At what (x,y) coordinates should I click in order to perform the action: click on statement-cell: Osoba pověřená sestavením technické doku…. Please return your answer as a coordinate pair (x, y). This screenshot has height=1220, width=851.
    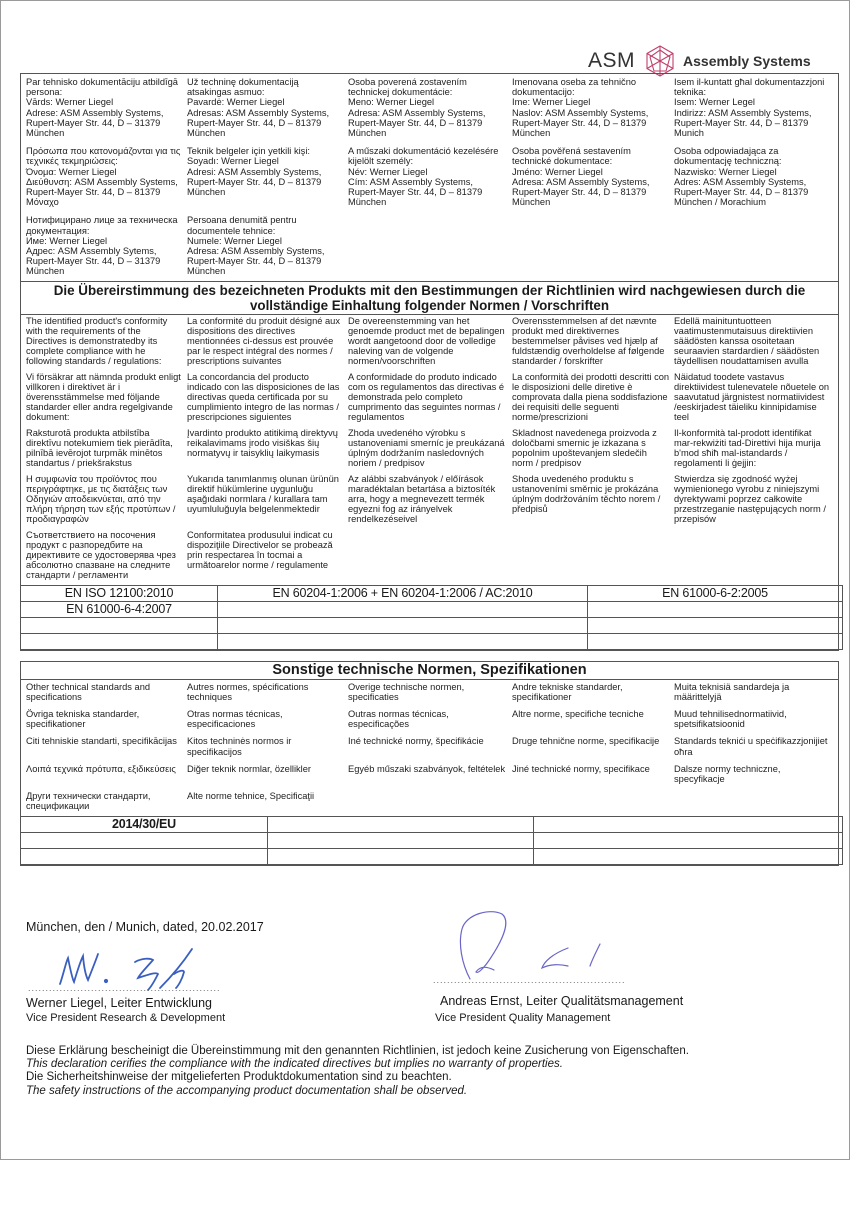
    Looking at the image, I should click on (581, 177).